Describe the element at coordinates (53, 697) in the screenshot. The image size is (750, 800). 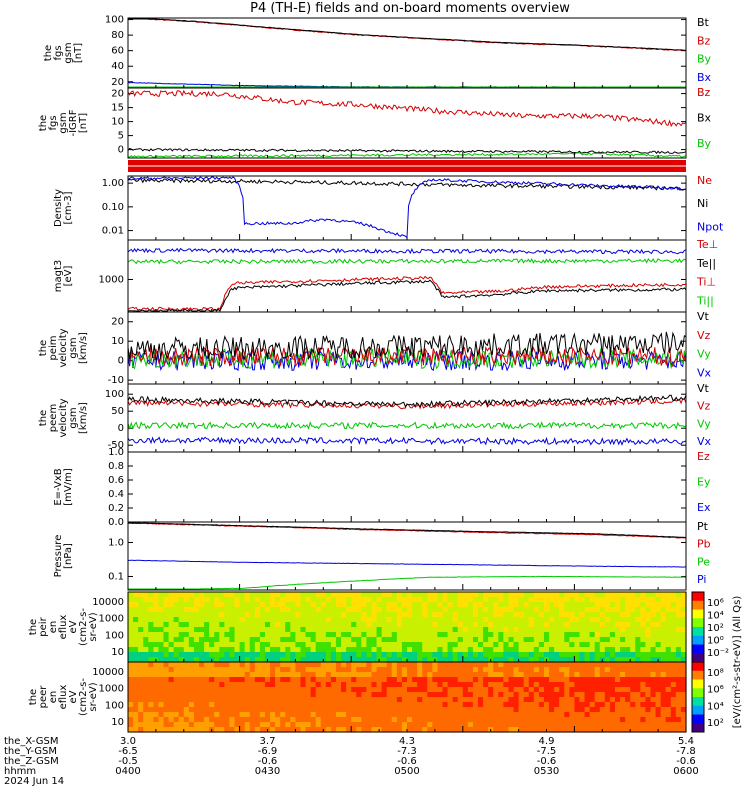
I see `ylabel-peer_eflux: en` at that location.